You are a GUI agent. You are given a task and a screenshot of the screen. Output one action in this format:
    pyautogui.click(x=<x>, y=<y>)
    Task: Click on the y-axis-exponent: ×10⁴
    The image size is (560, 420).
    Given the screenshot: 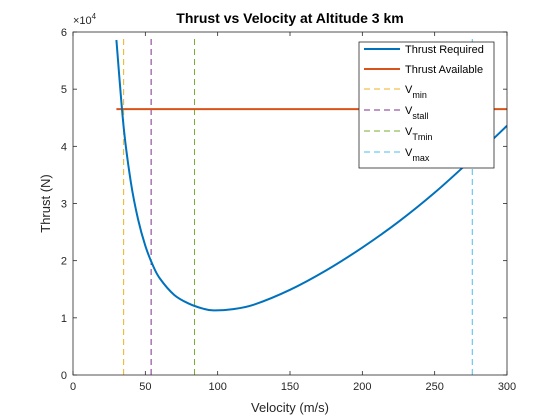 What is the action you would take?
    pyautogui.click(x=85, y=19)
    